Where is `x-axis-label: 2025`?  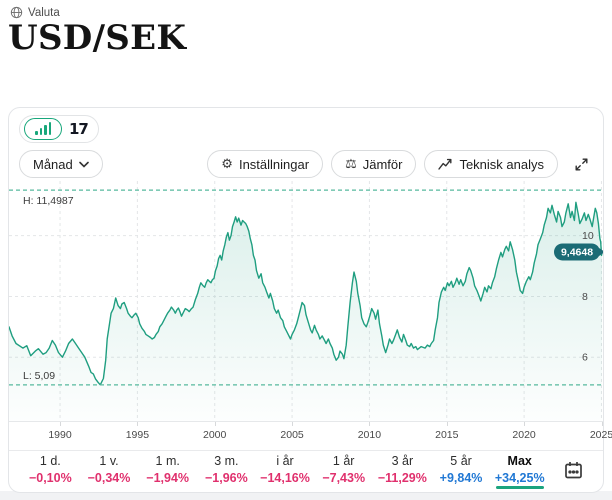
x-axis-label: 2025 is located at coordinates (600, 435).